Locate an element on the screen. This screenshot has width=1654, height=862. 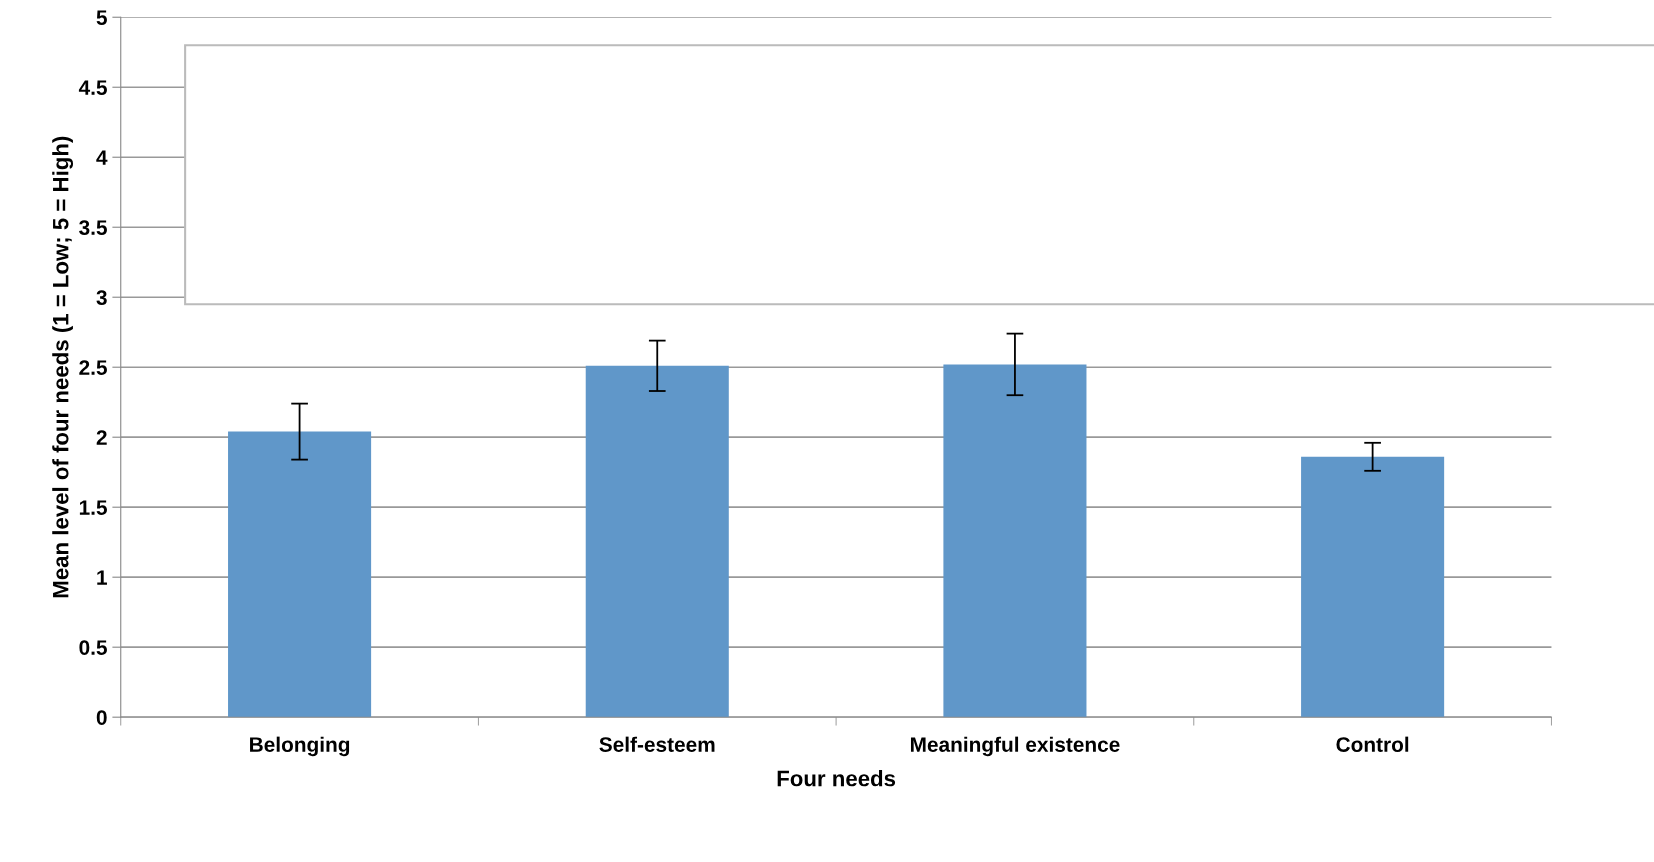
y-tick-label: 0 is located at coordinates (101, 717).